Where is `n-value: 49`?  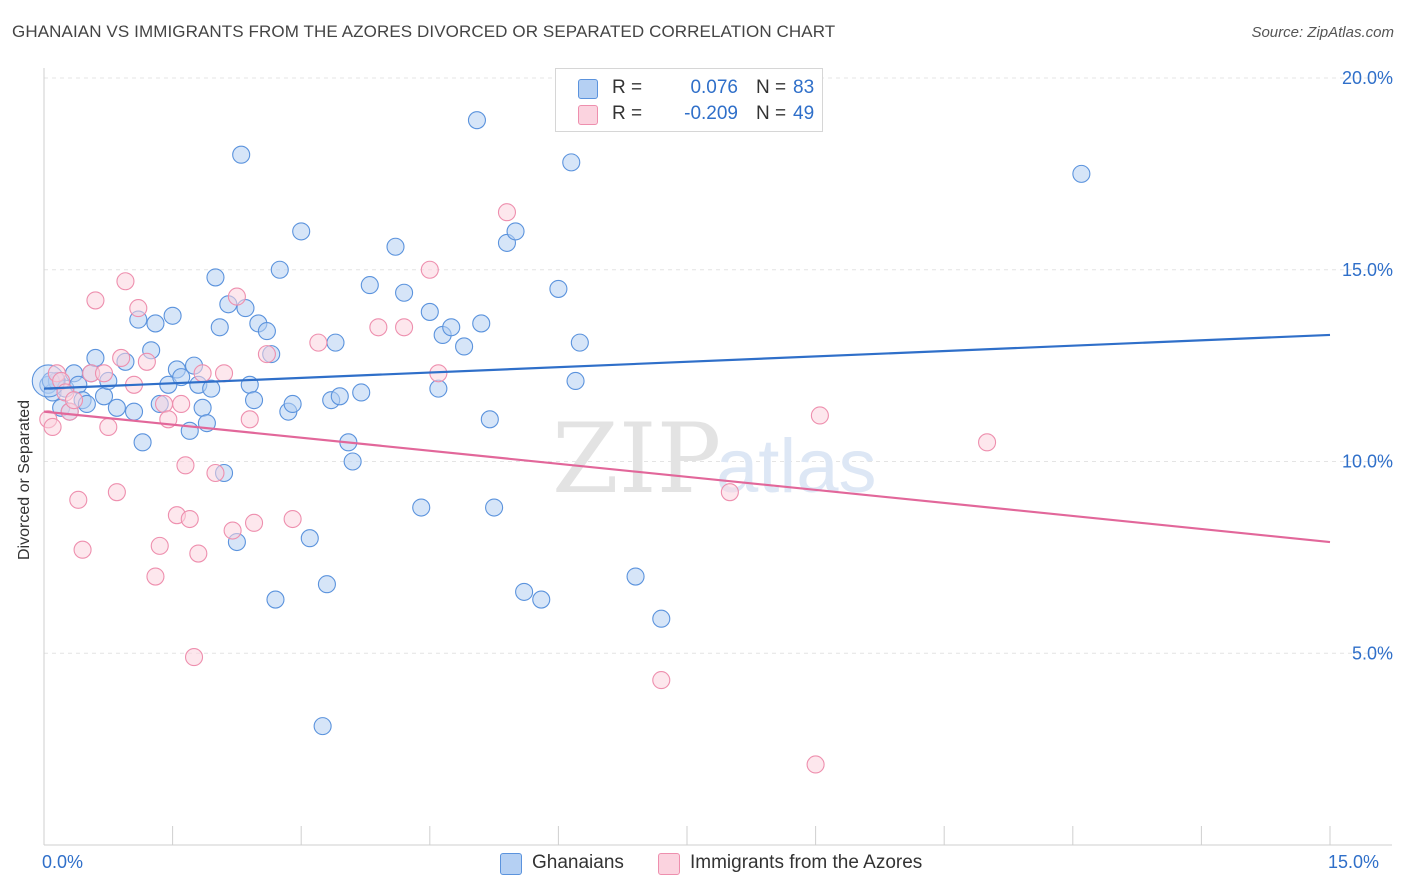 n-value: 49 is located at coordinates (804, 113).